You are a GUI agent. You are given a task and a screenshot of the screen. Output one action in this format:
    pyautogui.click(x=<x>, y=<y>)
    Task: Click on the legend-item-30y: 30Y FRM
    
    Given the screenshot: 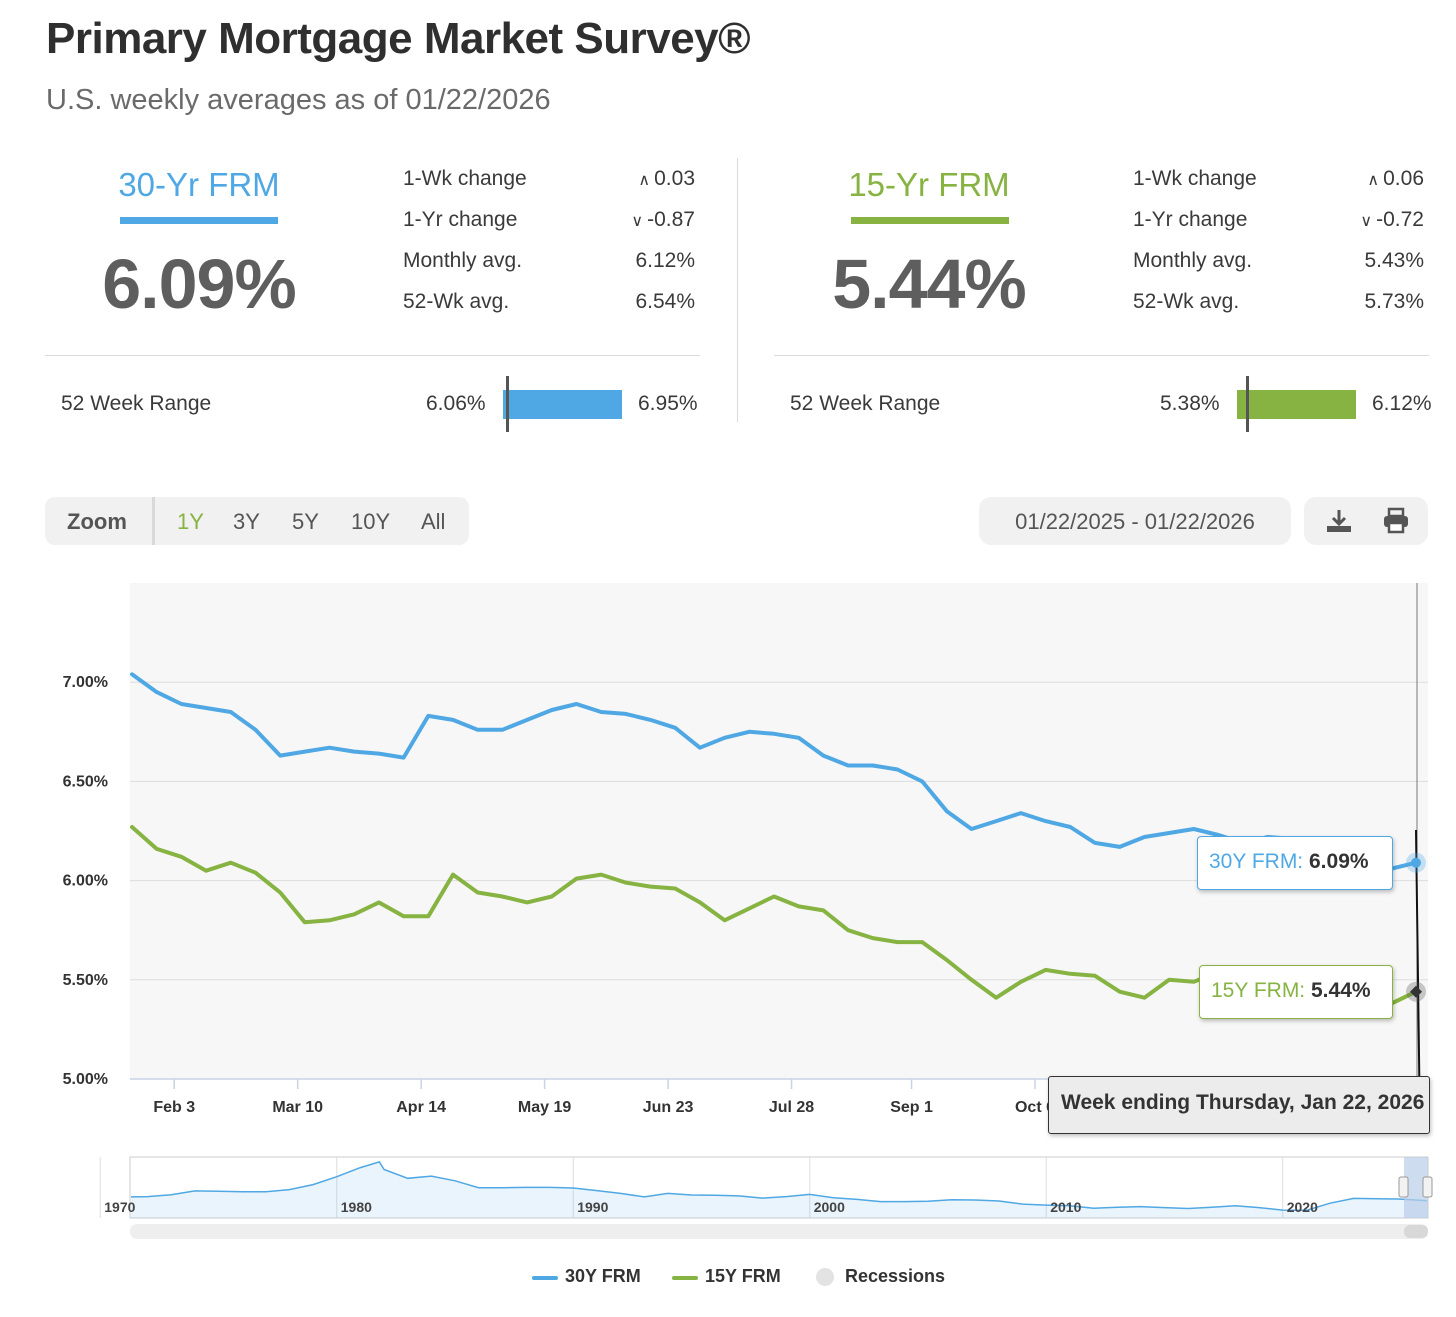 What is the action you would take?
    pyautogui.click(x=603, y=1276)
    